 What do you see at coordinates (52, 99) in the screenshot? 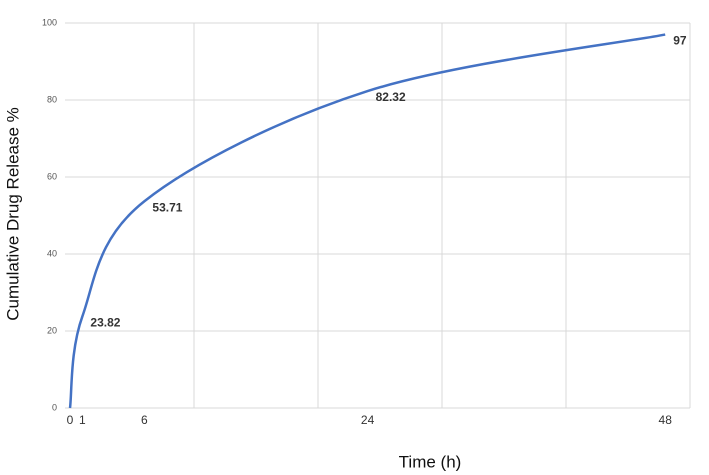
I see `y-tick-label: 80` at bounding box center [52, 99].